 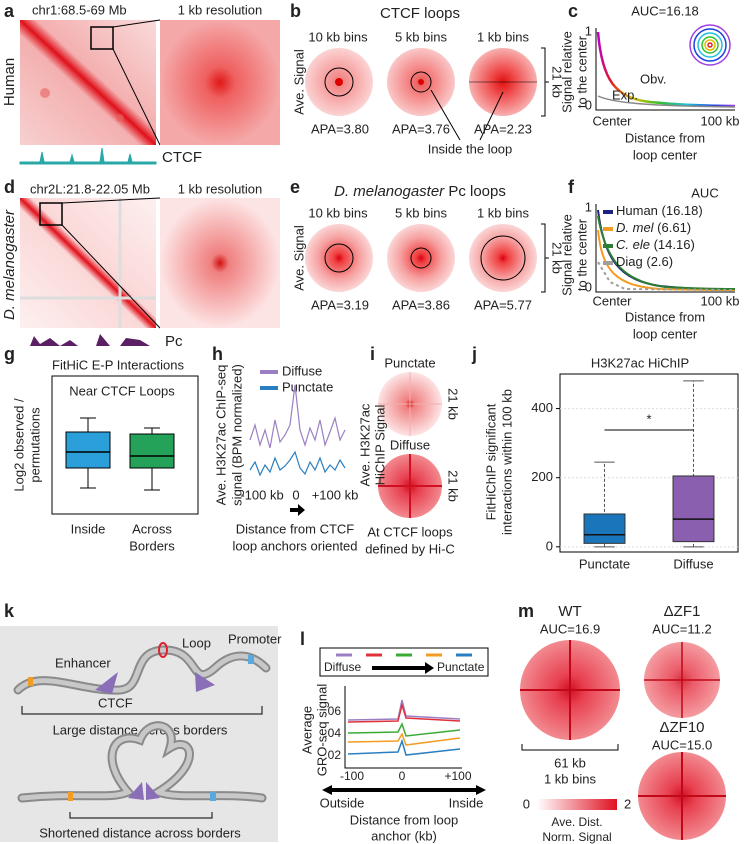 What do you see at coordinates (655, 244) in the screenshot?
I see `legend-entry: C. ele (14.16)` at bounding box center [655, 244].